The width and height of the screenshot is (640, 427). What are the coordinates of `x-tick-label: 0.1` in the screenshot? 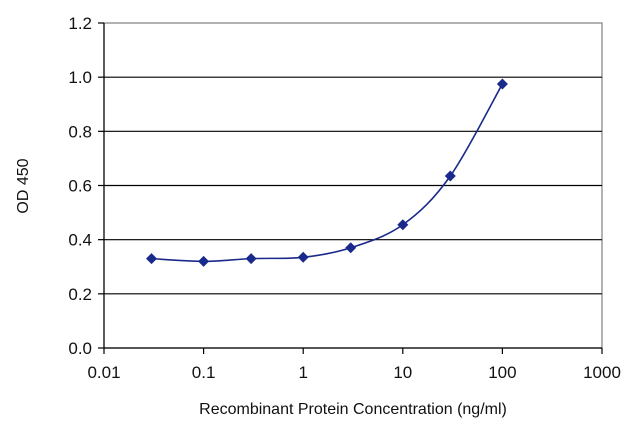 It's located at (204, 372).